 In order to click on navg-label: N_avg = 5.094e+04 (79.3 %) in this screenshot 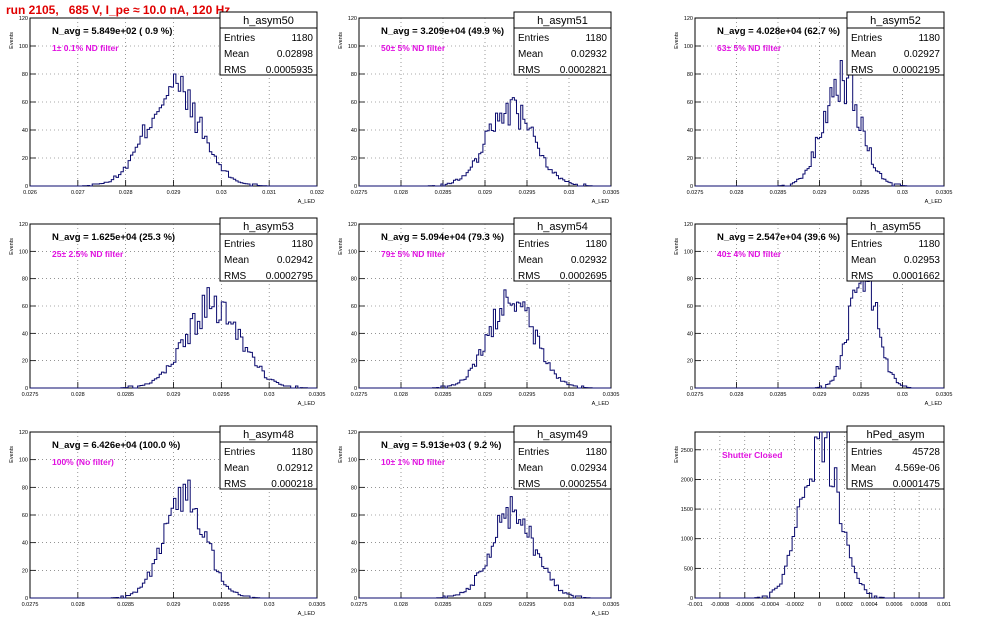, I will do `click(442, 237)`.